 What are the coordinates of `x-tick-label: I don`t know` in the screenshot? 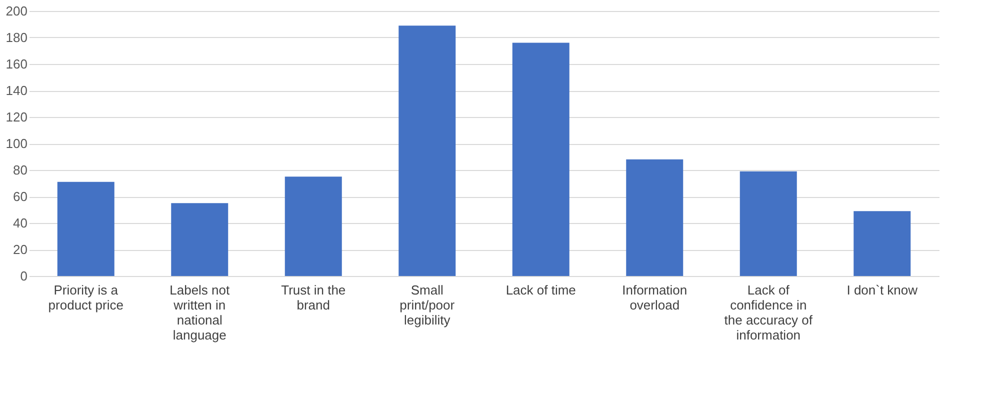 It's located at (882, 290).